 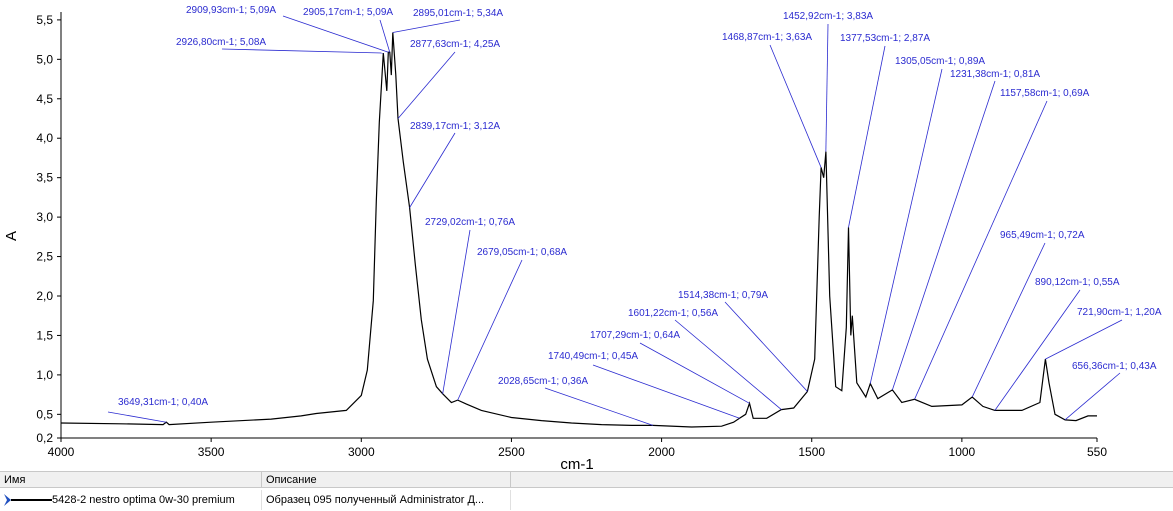 What do you see at coordinates (163, 402) in the screenshot?
I see `annotation-label: 3649,31cm-1; 0,40A` at bounding box center [163, 402].